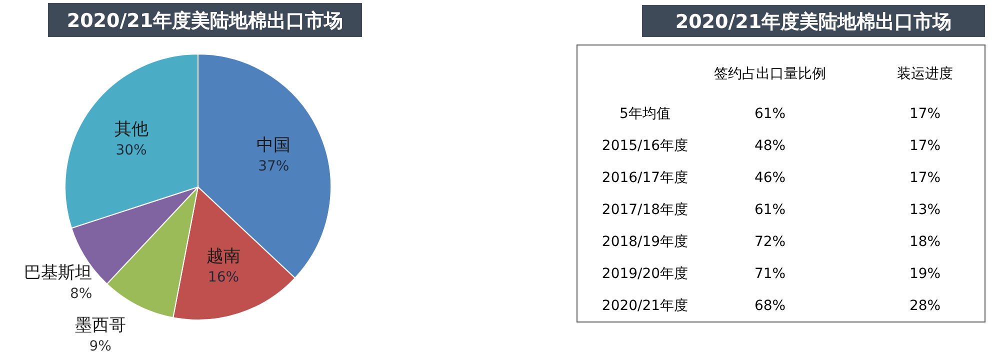  I want to click on slice-label: 越南, so click(223, 256).